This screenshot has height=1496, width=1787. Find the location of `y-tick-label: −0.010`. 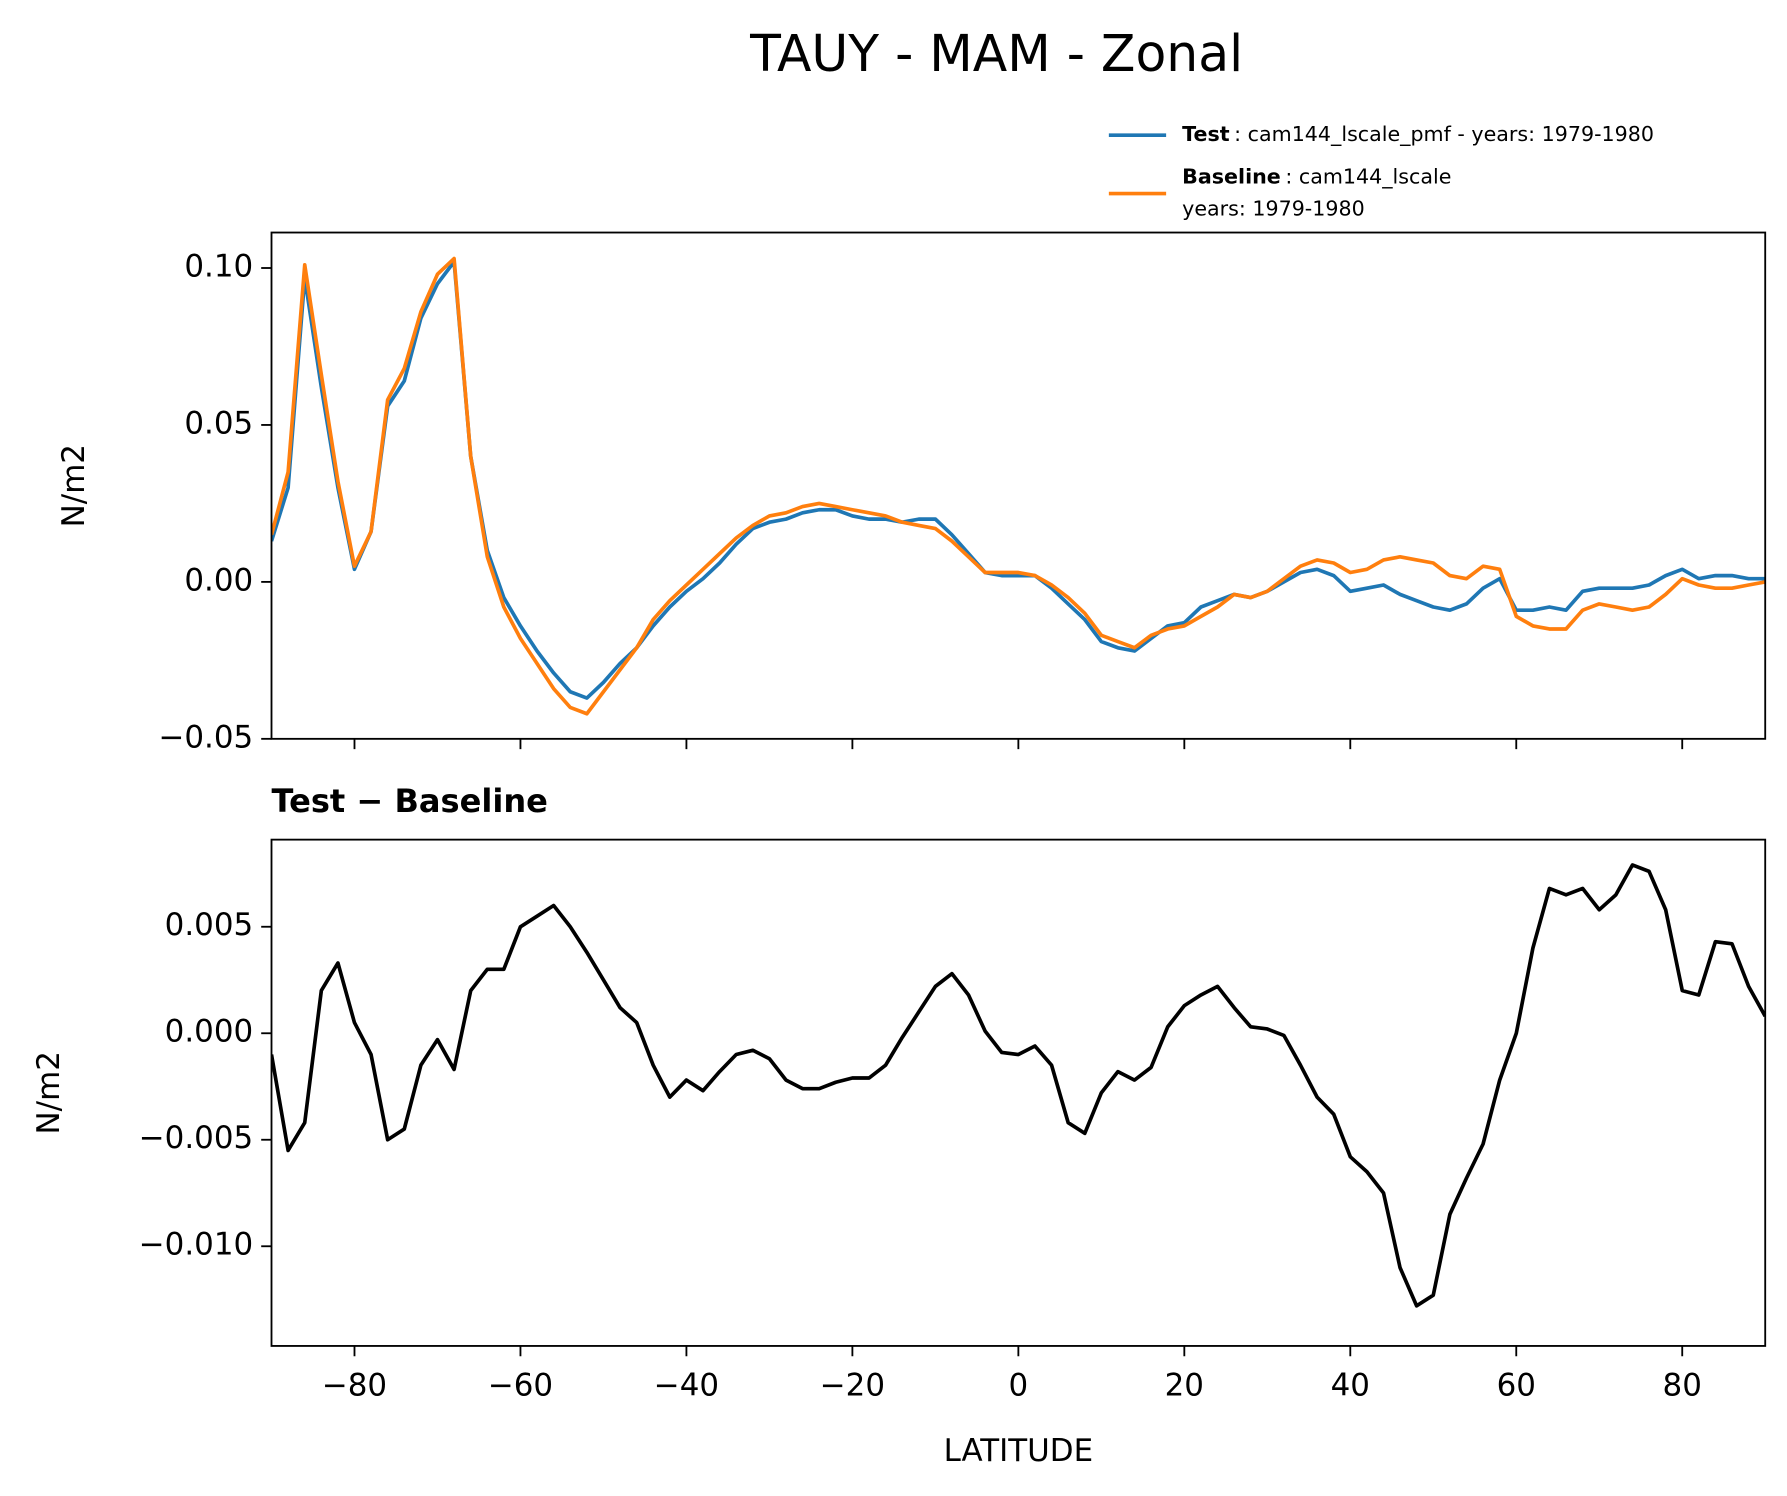

y-tick-label: −0.010 is located at coordinates (196, 1245).